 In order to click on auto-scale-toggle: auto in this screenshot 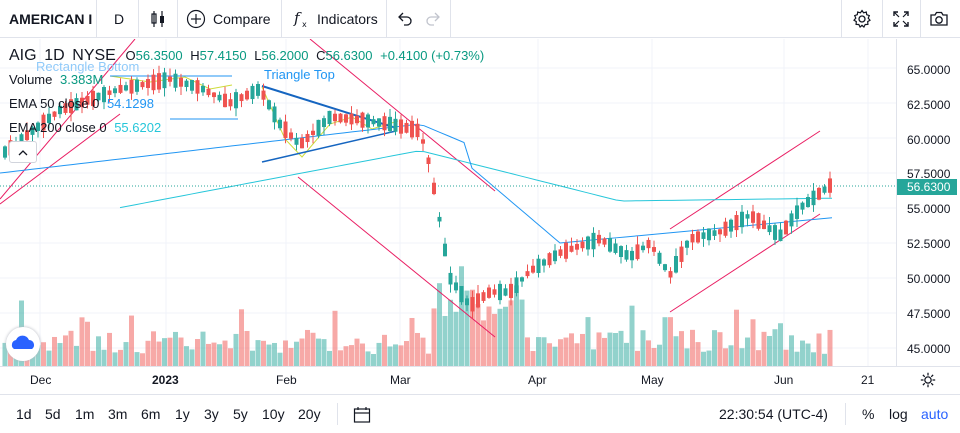, I will do `click(935, 414)`.